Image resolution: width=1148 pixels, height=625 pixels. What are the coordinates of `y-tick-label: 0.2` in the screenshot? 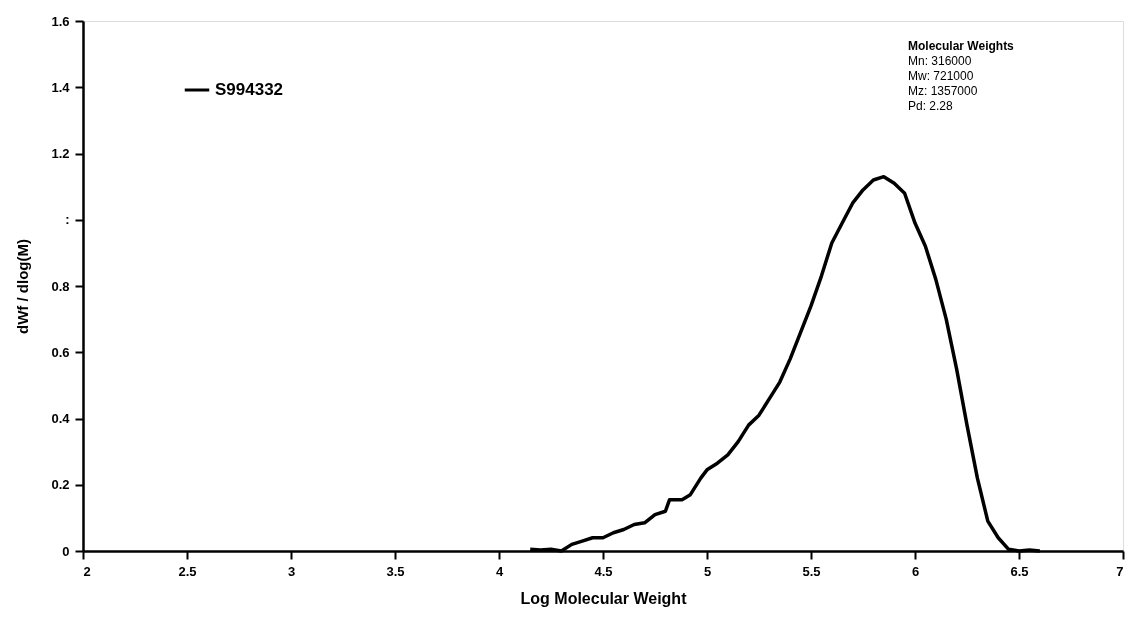 It's located at (60, 485).